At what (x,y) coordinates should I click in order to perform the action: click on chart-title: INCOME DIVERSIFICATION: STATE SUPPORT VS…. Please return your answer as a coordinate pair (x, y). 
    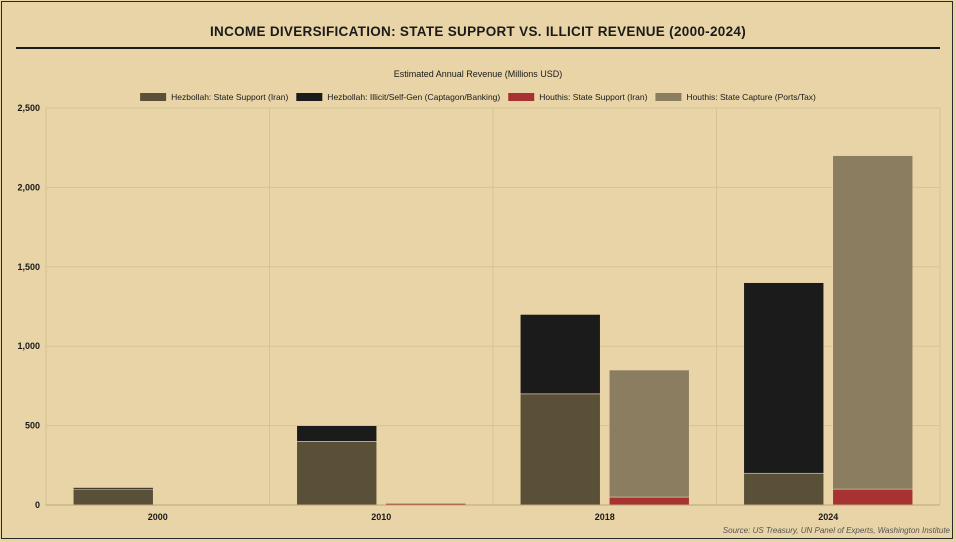
    Looking at the image, I should click on (478, 31).